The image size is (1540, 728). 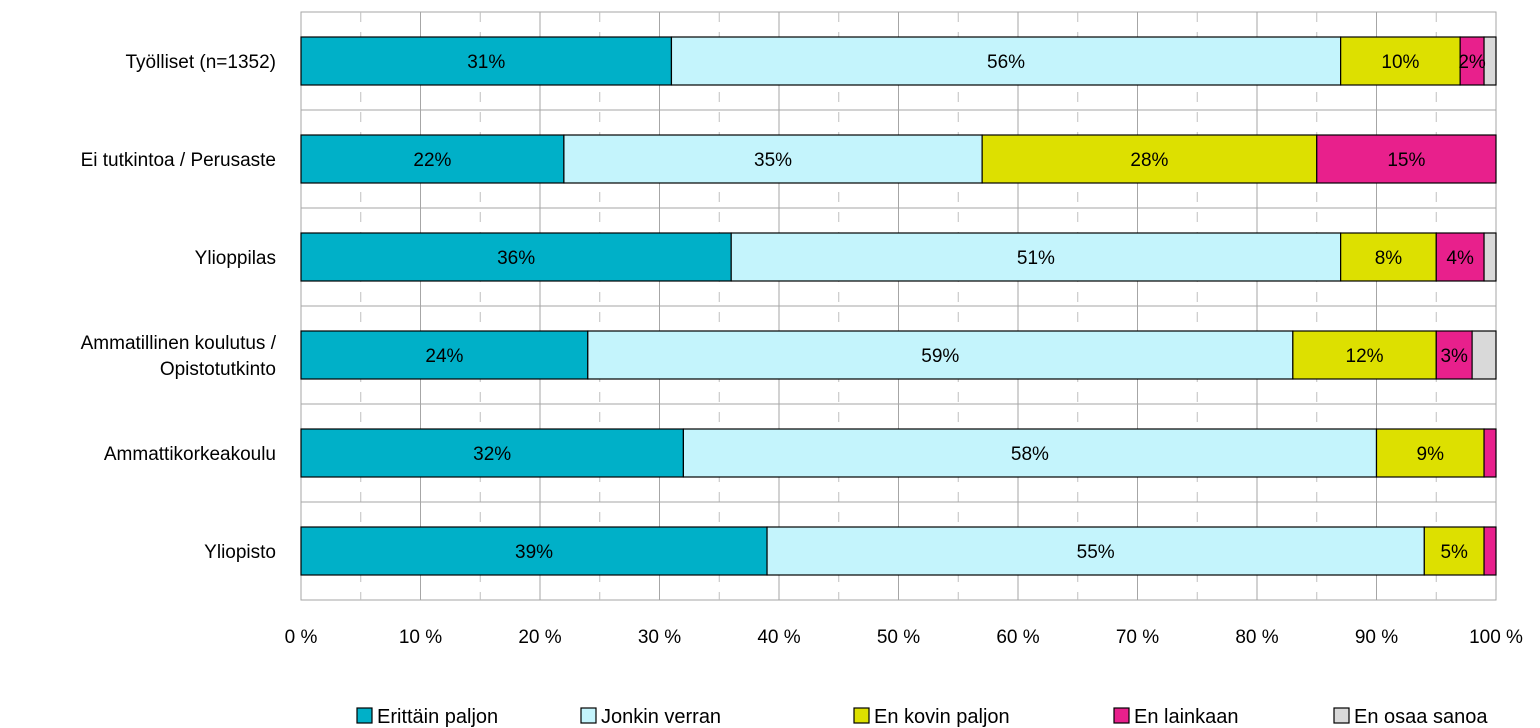 I want to click on data-label: 22%, so click(x=432, y=160).